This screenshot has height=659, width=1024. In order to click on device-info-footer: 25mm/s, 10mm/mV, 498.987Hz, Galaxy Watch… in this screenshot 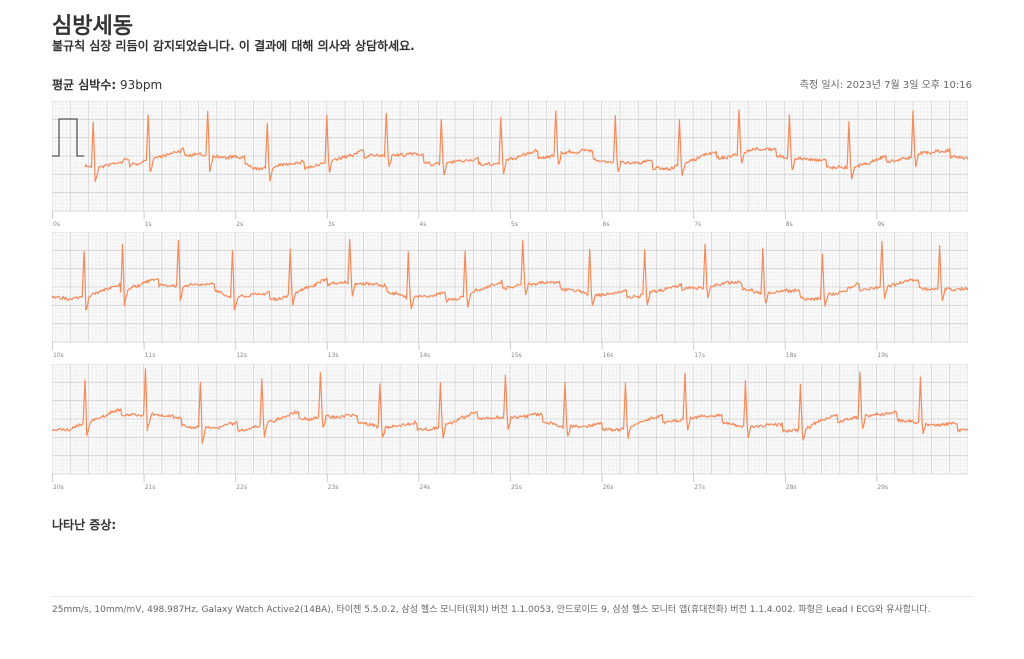, I will do `click(491, 610)`.